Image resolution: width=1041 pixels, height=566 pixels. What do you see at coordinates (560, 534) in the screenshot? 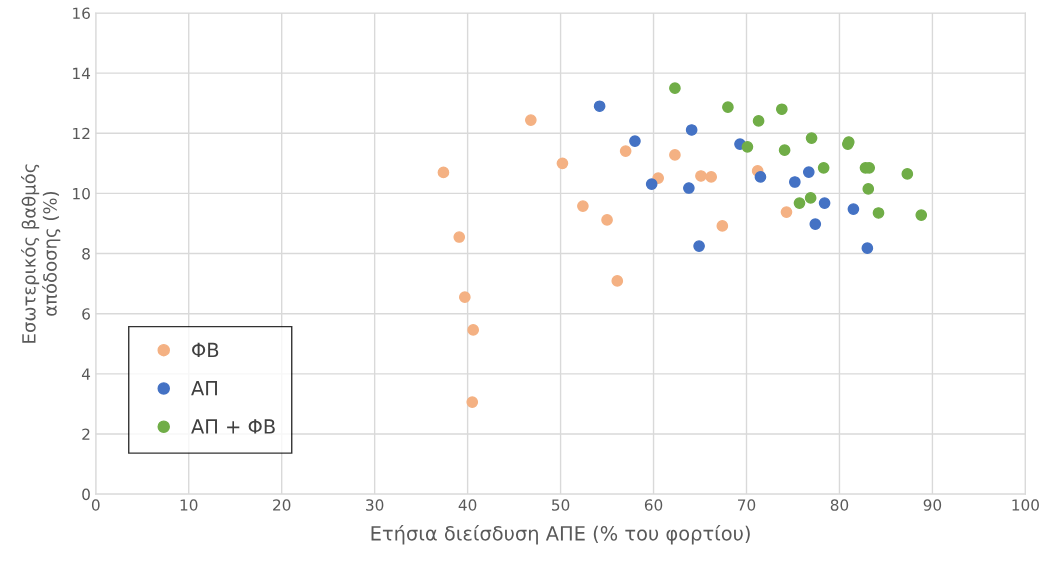
I see `x-axis-title: Ετήσια διείσδυση ΑΠΕ (% του φορτίου)` at bounding box center [560, 534].